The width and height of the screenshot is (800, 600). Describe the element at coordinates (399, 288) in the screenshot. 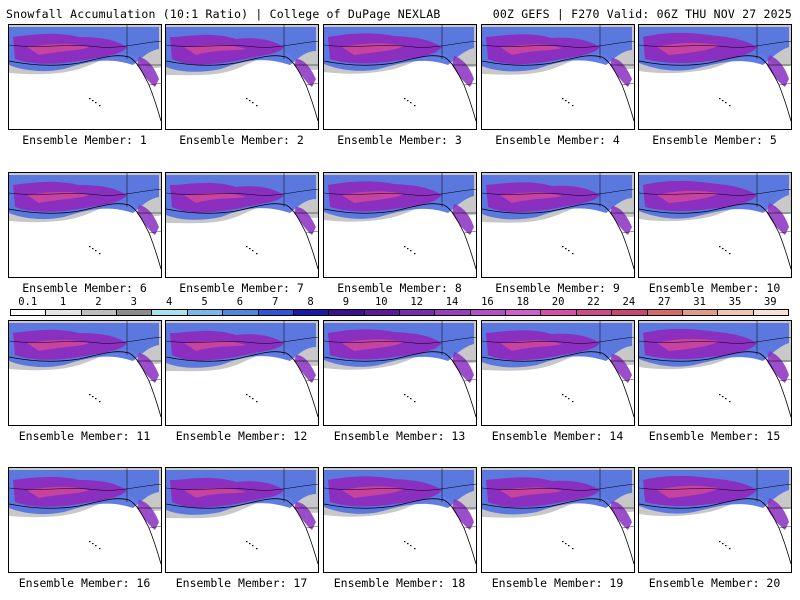

I see `ensemble-member-label: Ensemble Member: 8` at that location.